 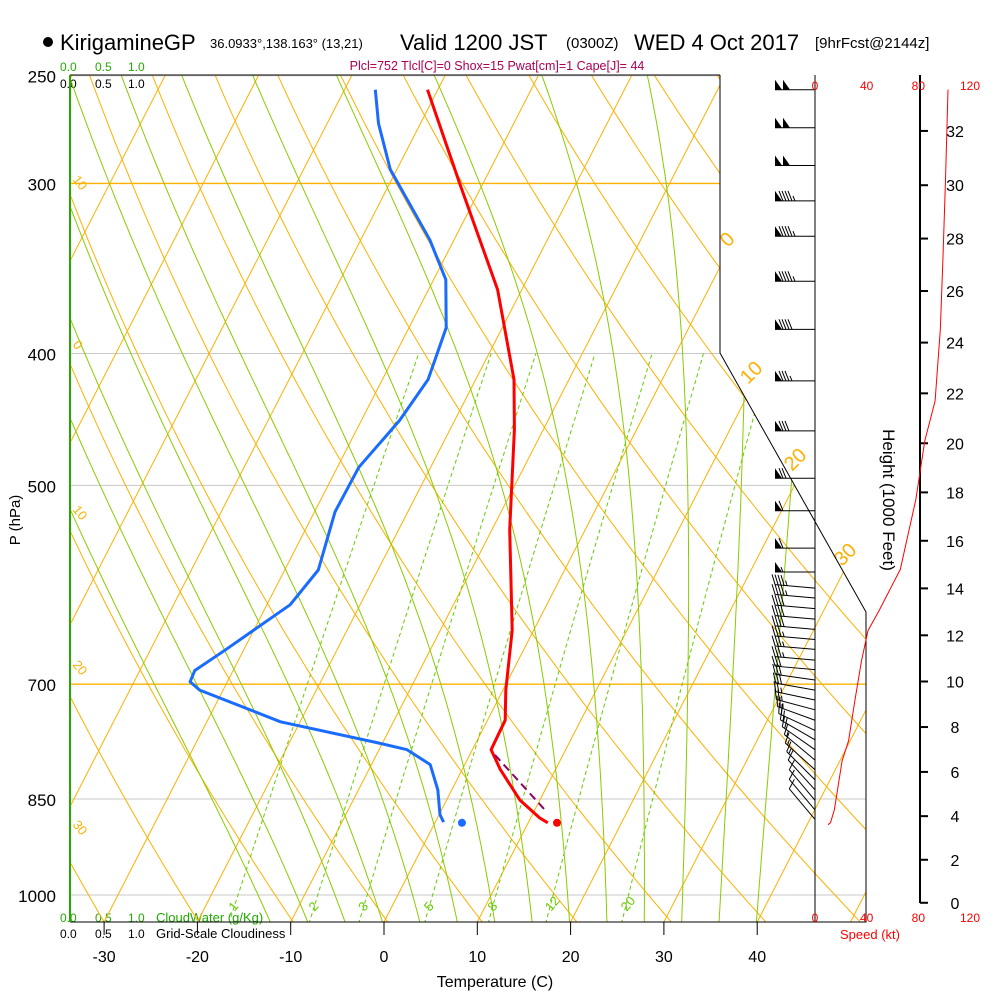 What do you see at coordinates (42, 685) in the screenshot?
I see `pressure-tick-label: 700` at bounding box center [42, 685].